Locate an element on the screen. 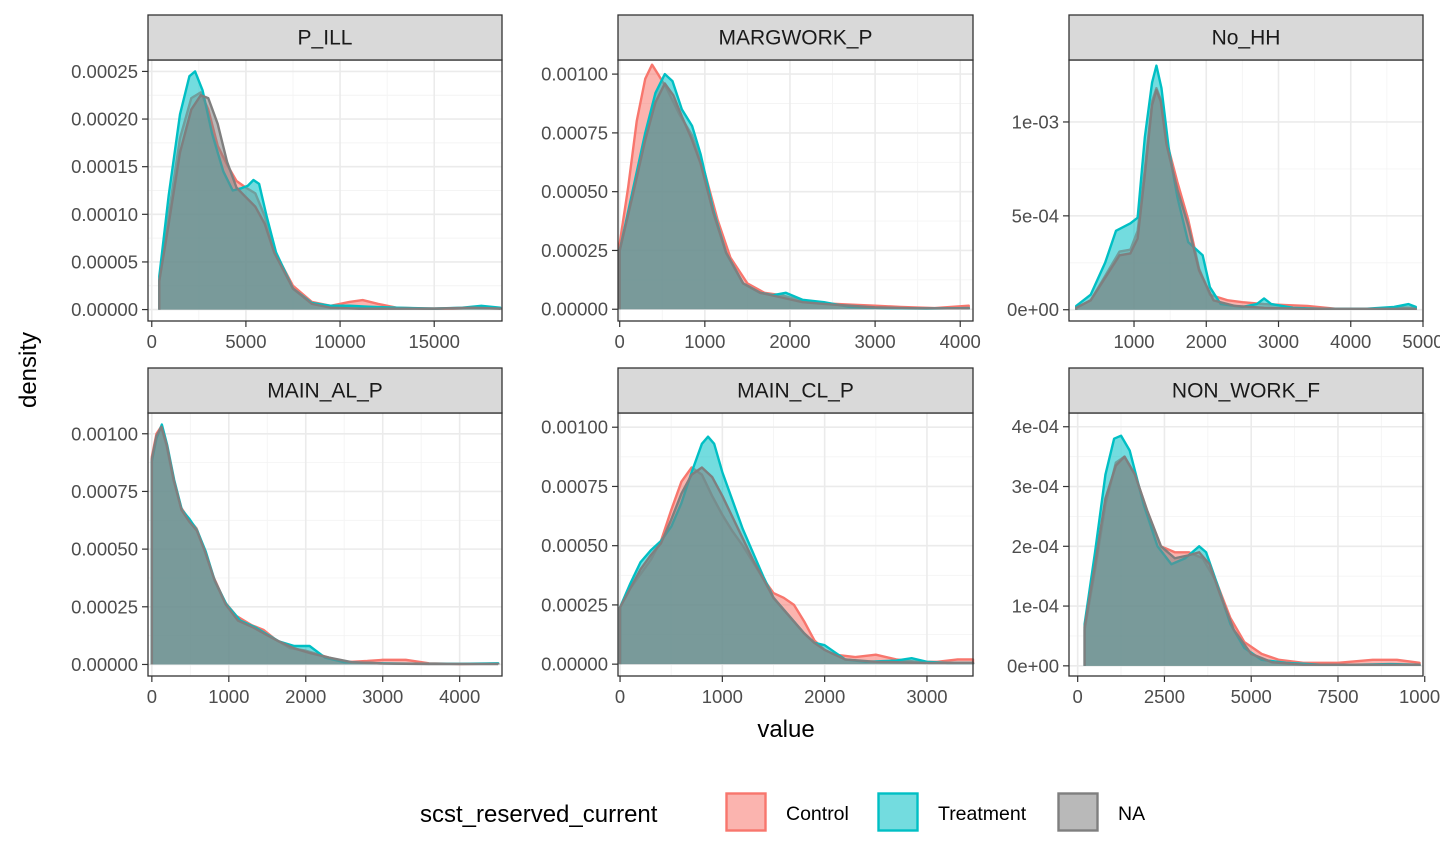 The height and width of the screenshot is (864, 1440). facet-strip-label: MARGWORK_P is located at coordinates (795, 38).